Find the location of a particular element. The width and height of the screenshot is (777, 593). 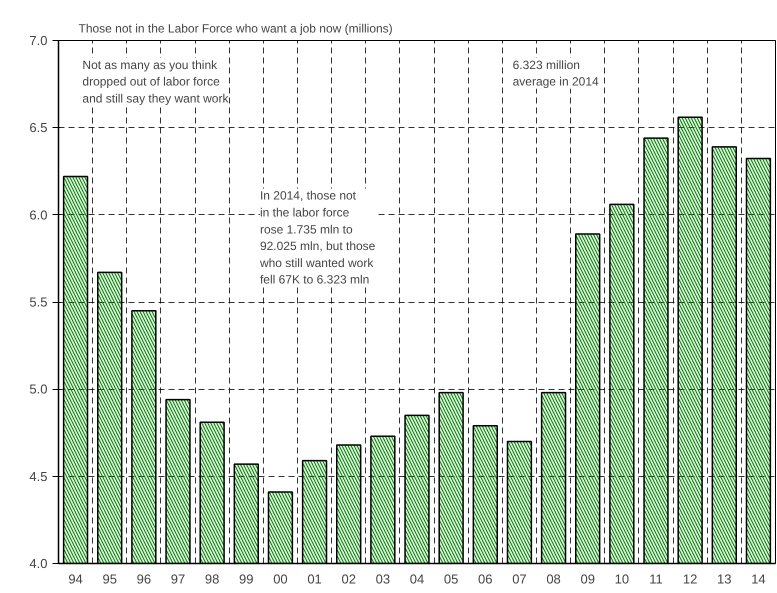

x-tick-label: 13 is located at coordinates (724, 579).